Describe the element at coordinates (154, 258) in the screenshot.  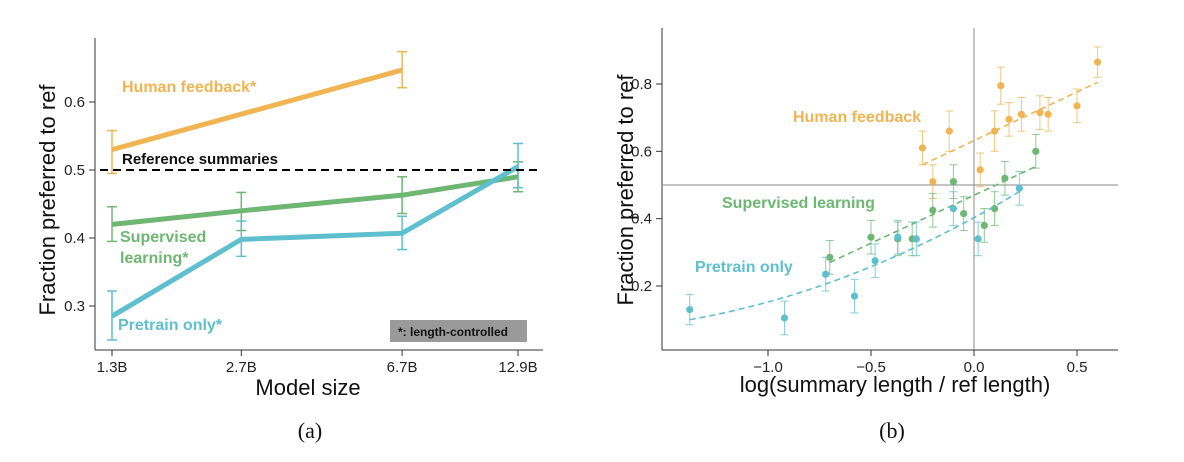
I see `series-label-supervised-learning-line2: learning*` at that location.